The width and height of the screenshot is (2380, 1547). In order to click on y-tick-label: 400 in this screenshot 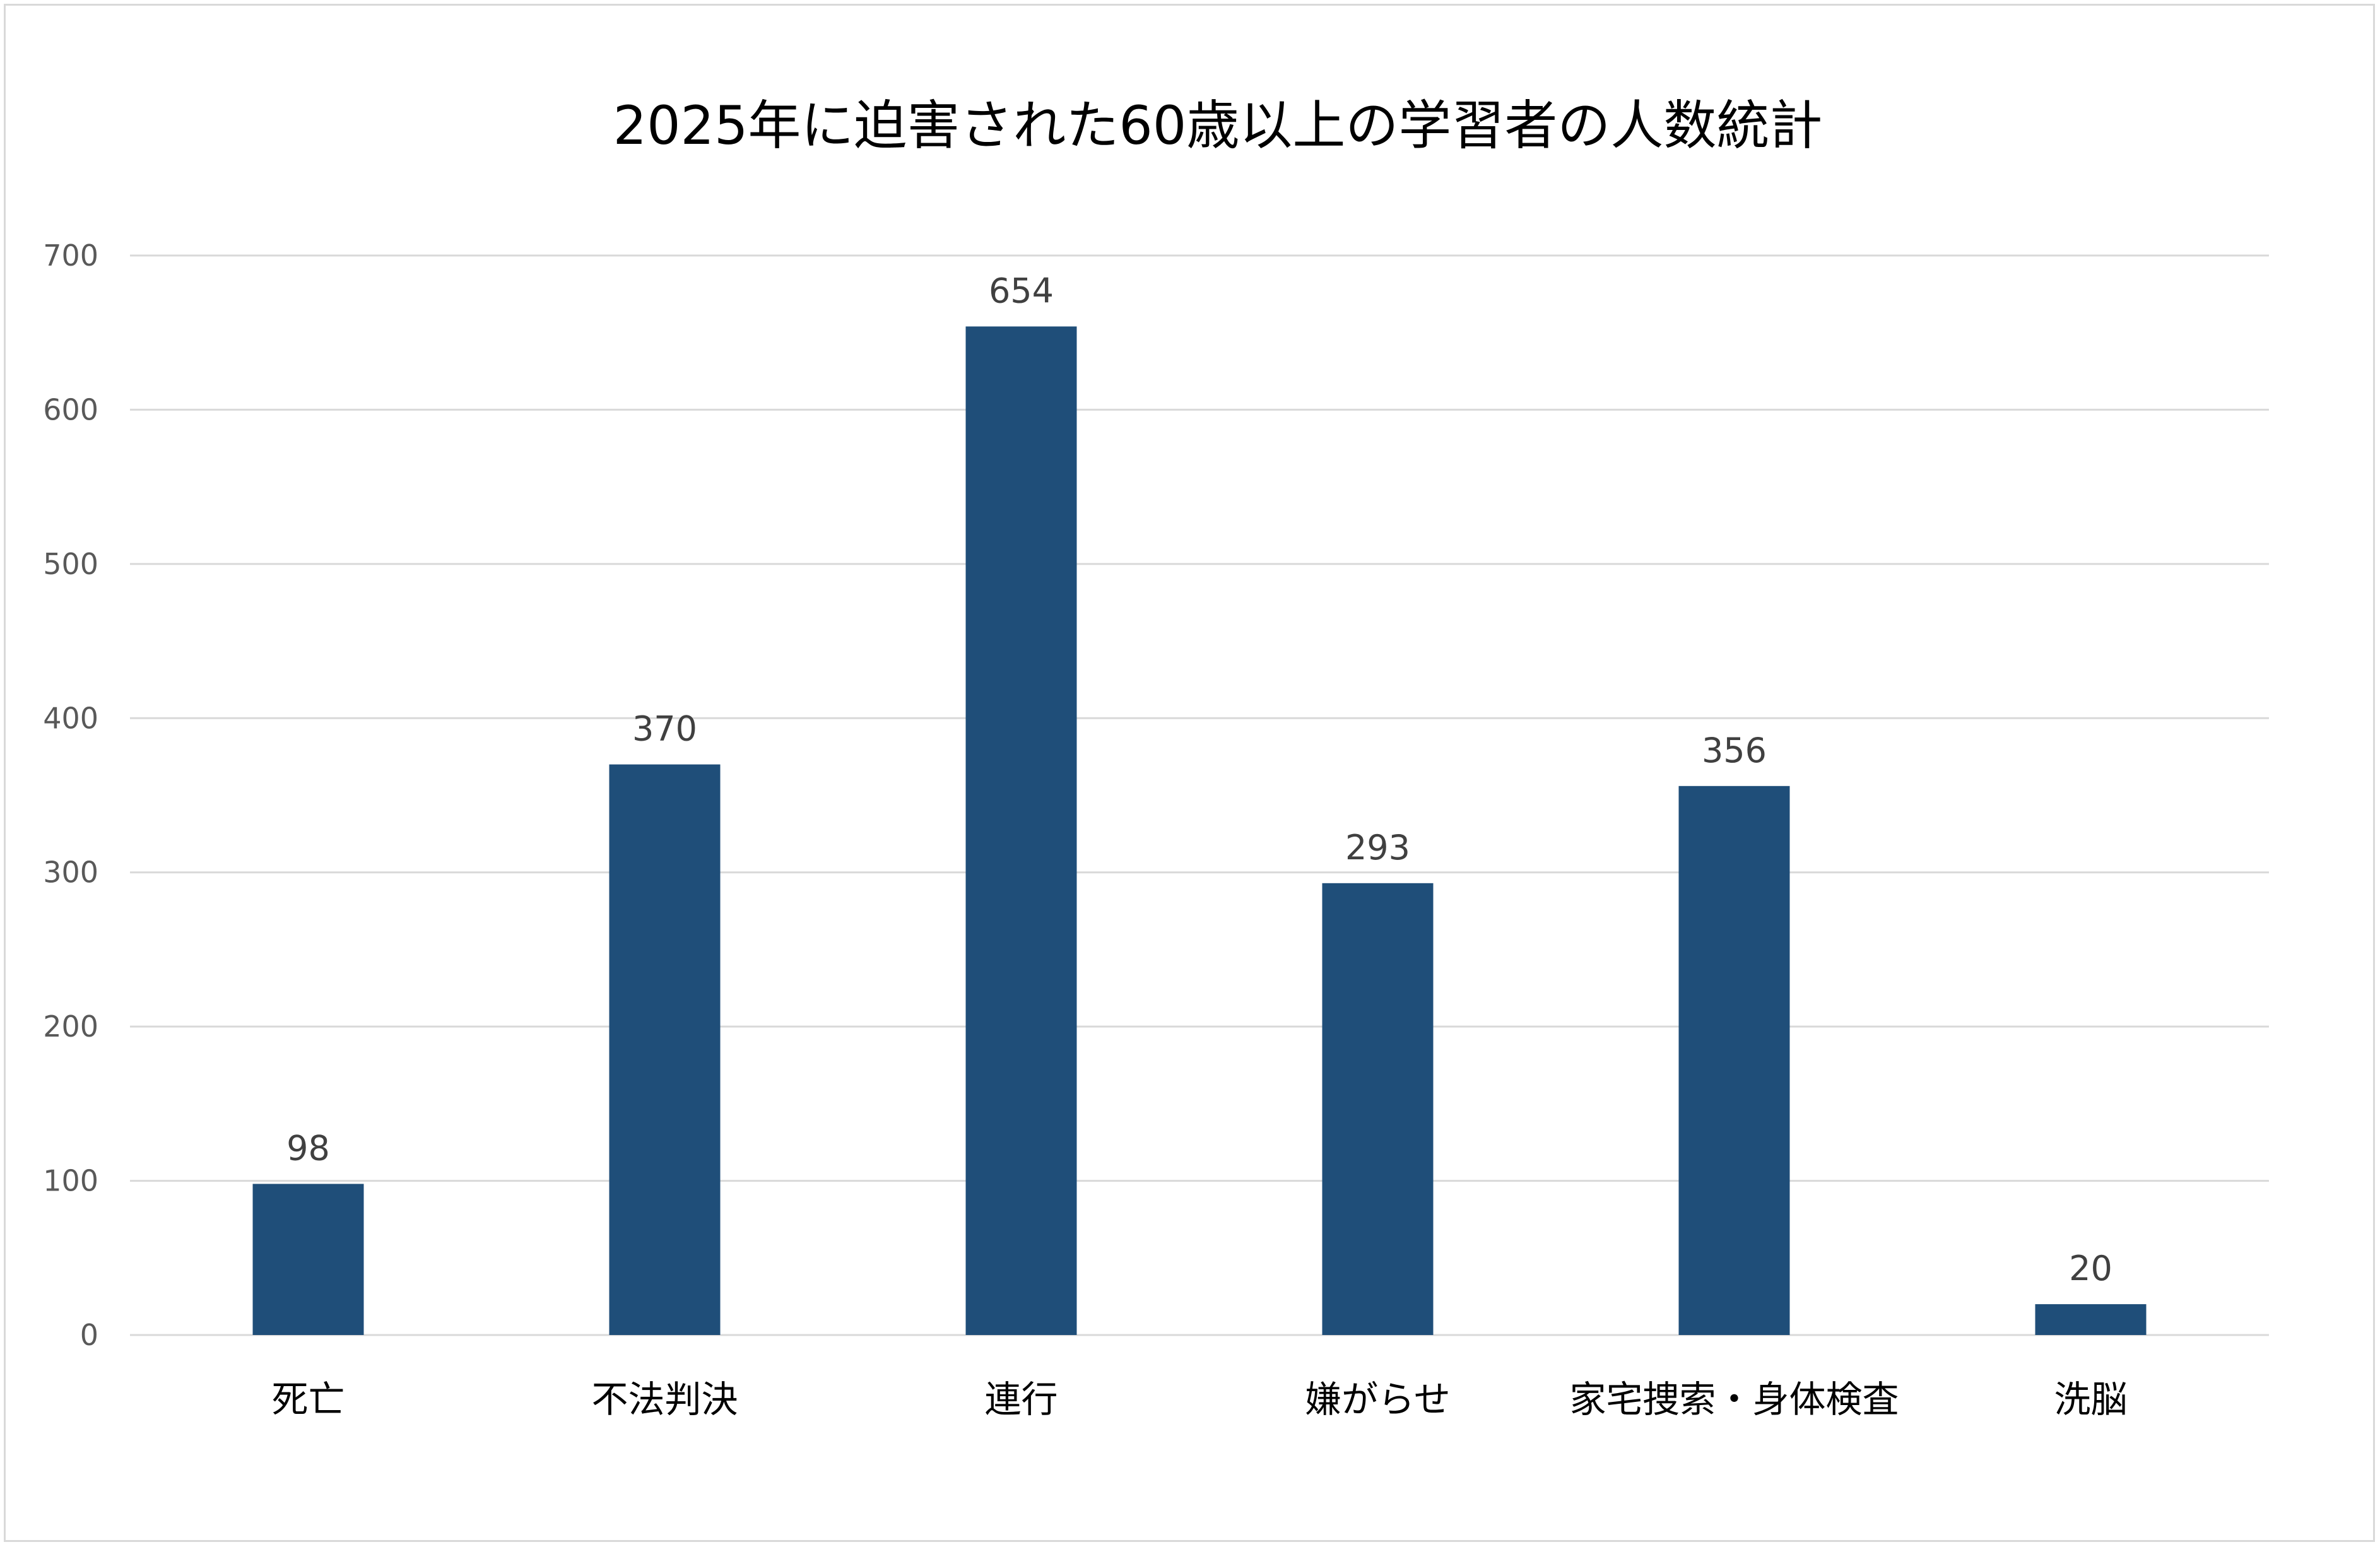, I will do `click(70, 718)`.